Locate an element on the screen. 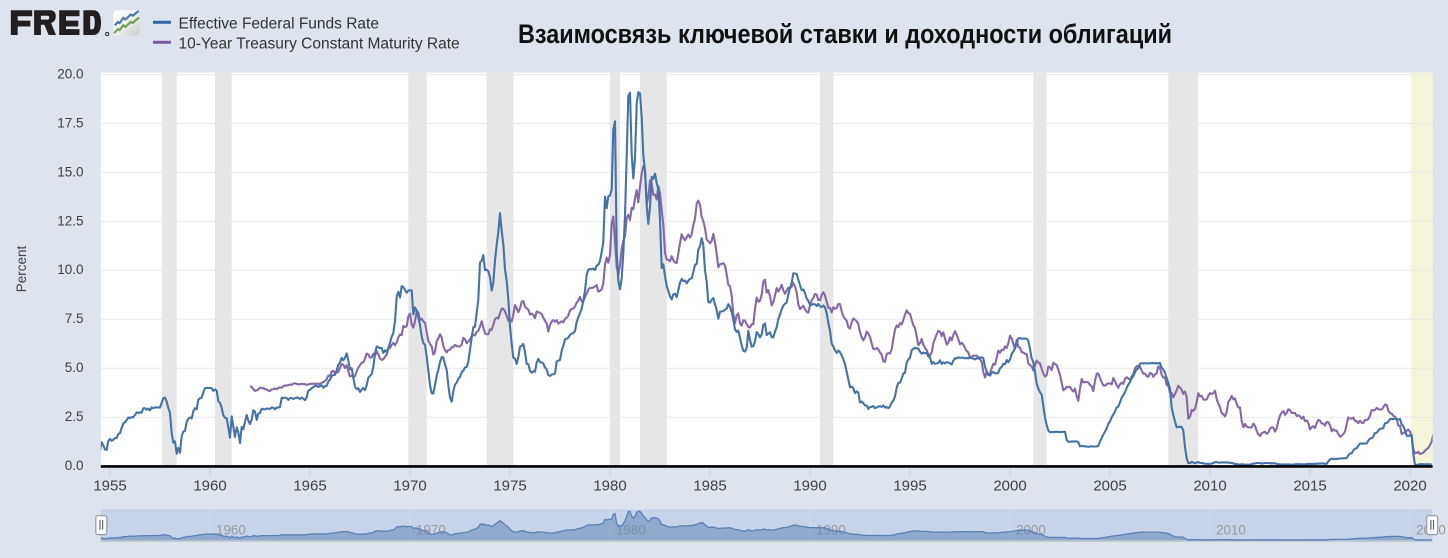 The height and width of the screenshot is (558, 1448). svg-text: 15.0 is located at coordinates (70, 171).